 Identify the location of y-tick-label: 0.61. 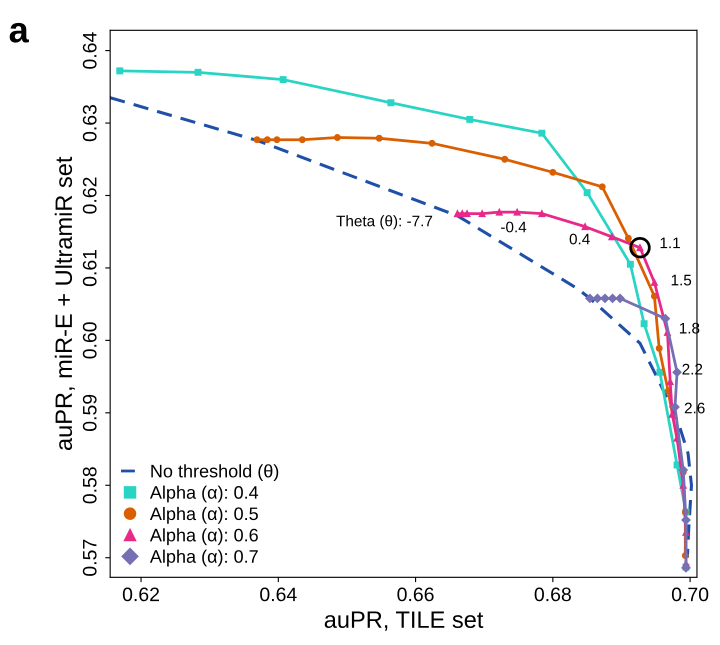
(89, 268).